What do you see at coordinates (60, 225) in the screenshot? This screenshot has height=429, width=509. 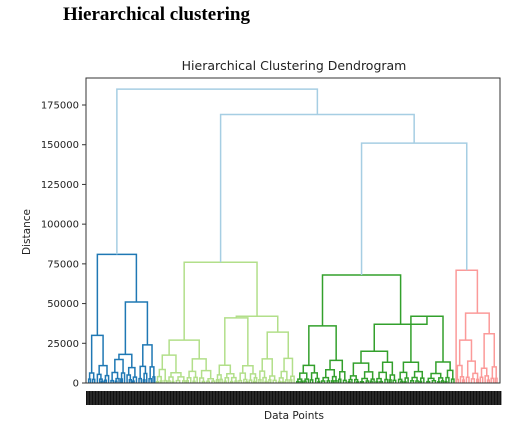 I see `y-tick-label: 100000` at bounding box center [60, 225].